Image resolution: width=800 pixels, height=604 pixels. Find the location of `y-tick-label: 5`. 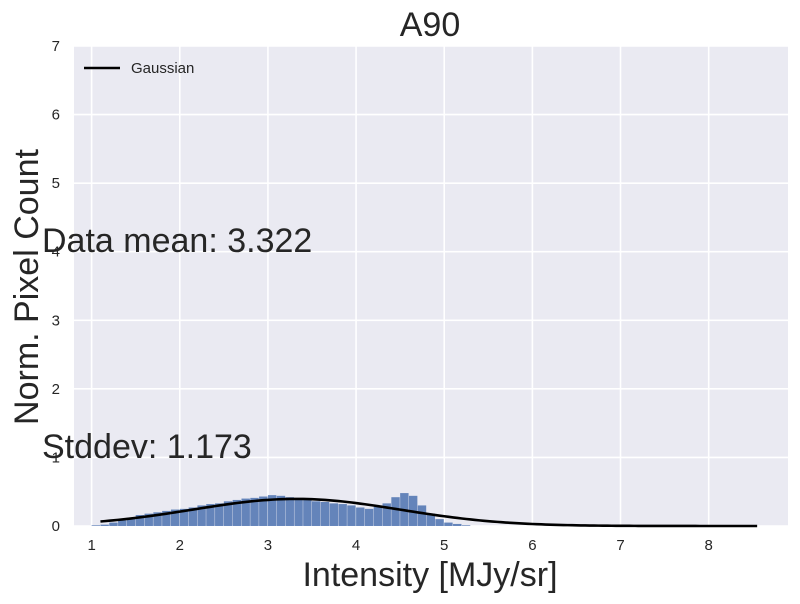

y-tick-label: 5 is located at coordinates (56, 183).